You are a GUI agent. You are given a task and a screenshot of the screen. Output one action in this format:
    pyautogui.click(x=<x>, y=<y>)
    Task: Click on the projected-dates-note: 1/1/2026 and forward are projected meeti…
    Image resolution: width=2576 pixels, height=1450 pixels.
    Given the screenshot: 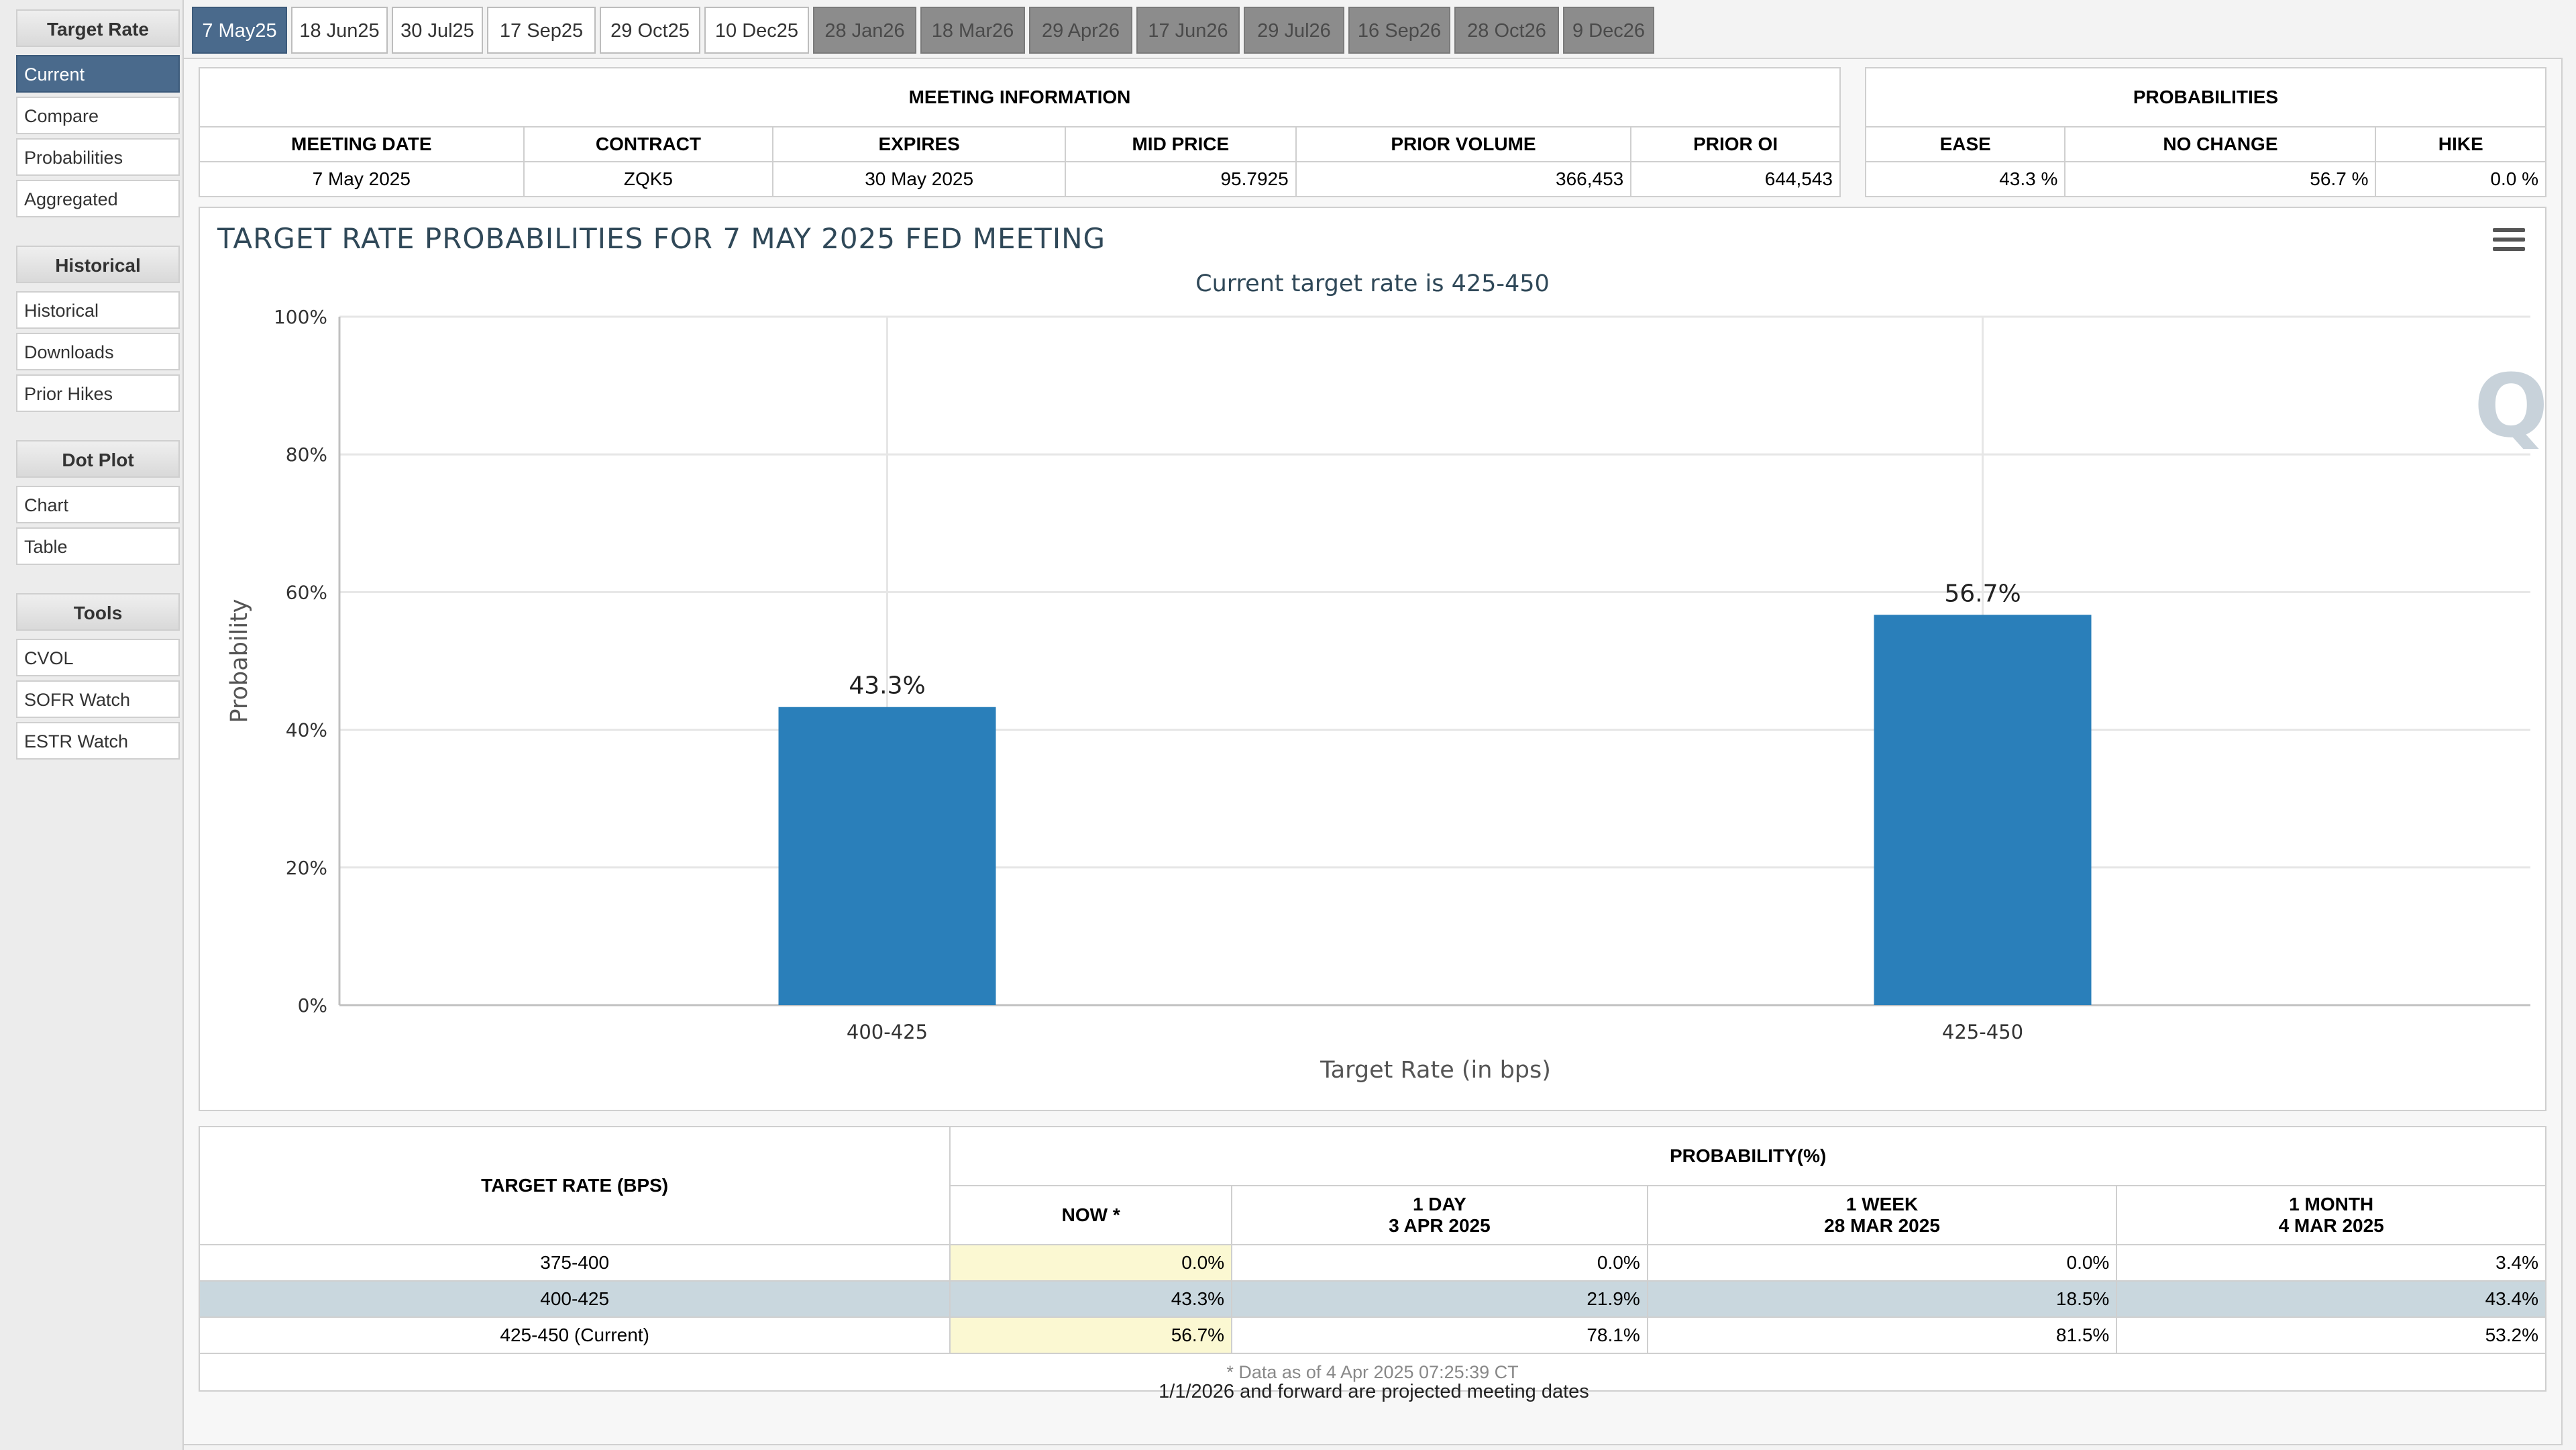 What is the action you would take?
    pyautogui.click(x=1374, y=1391)
    